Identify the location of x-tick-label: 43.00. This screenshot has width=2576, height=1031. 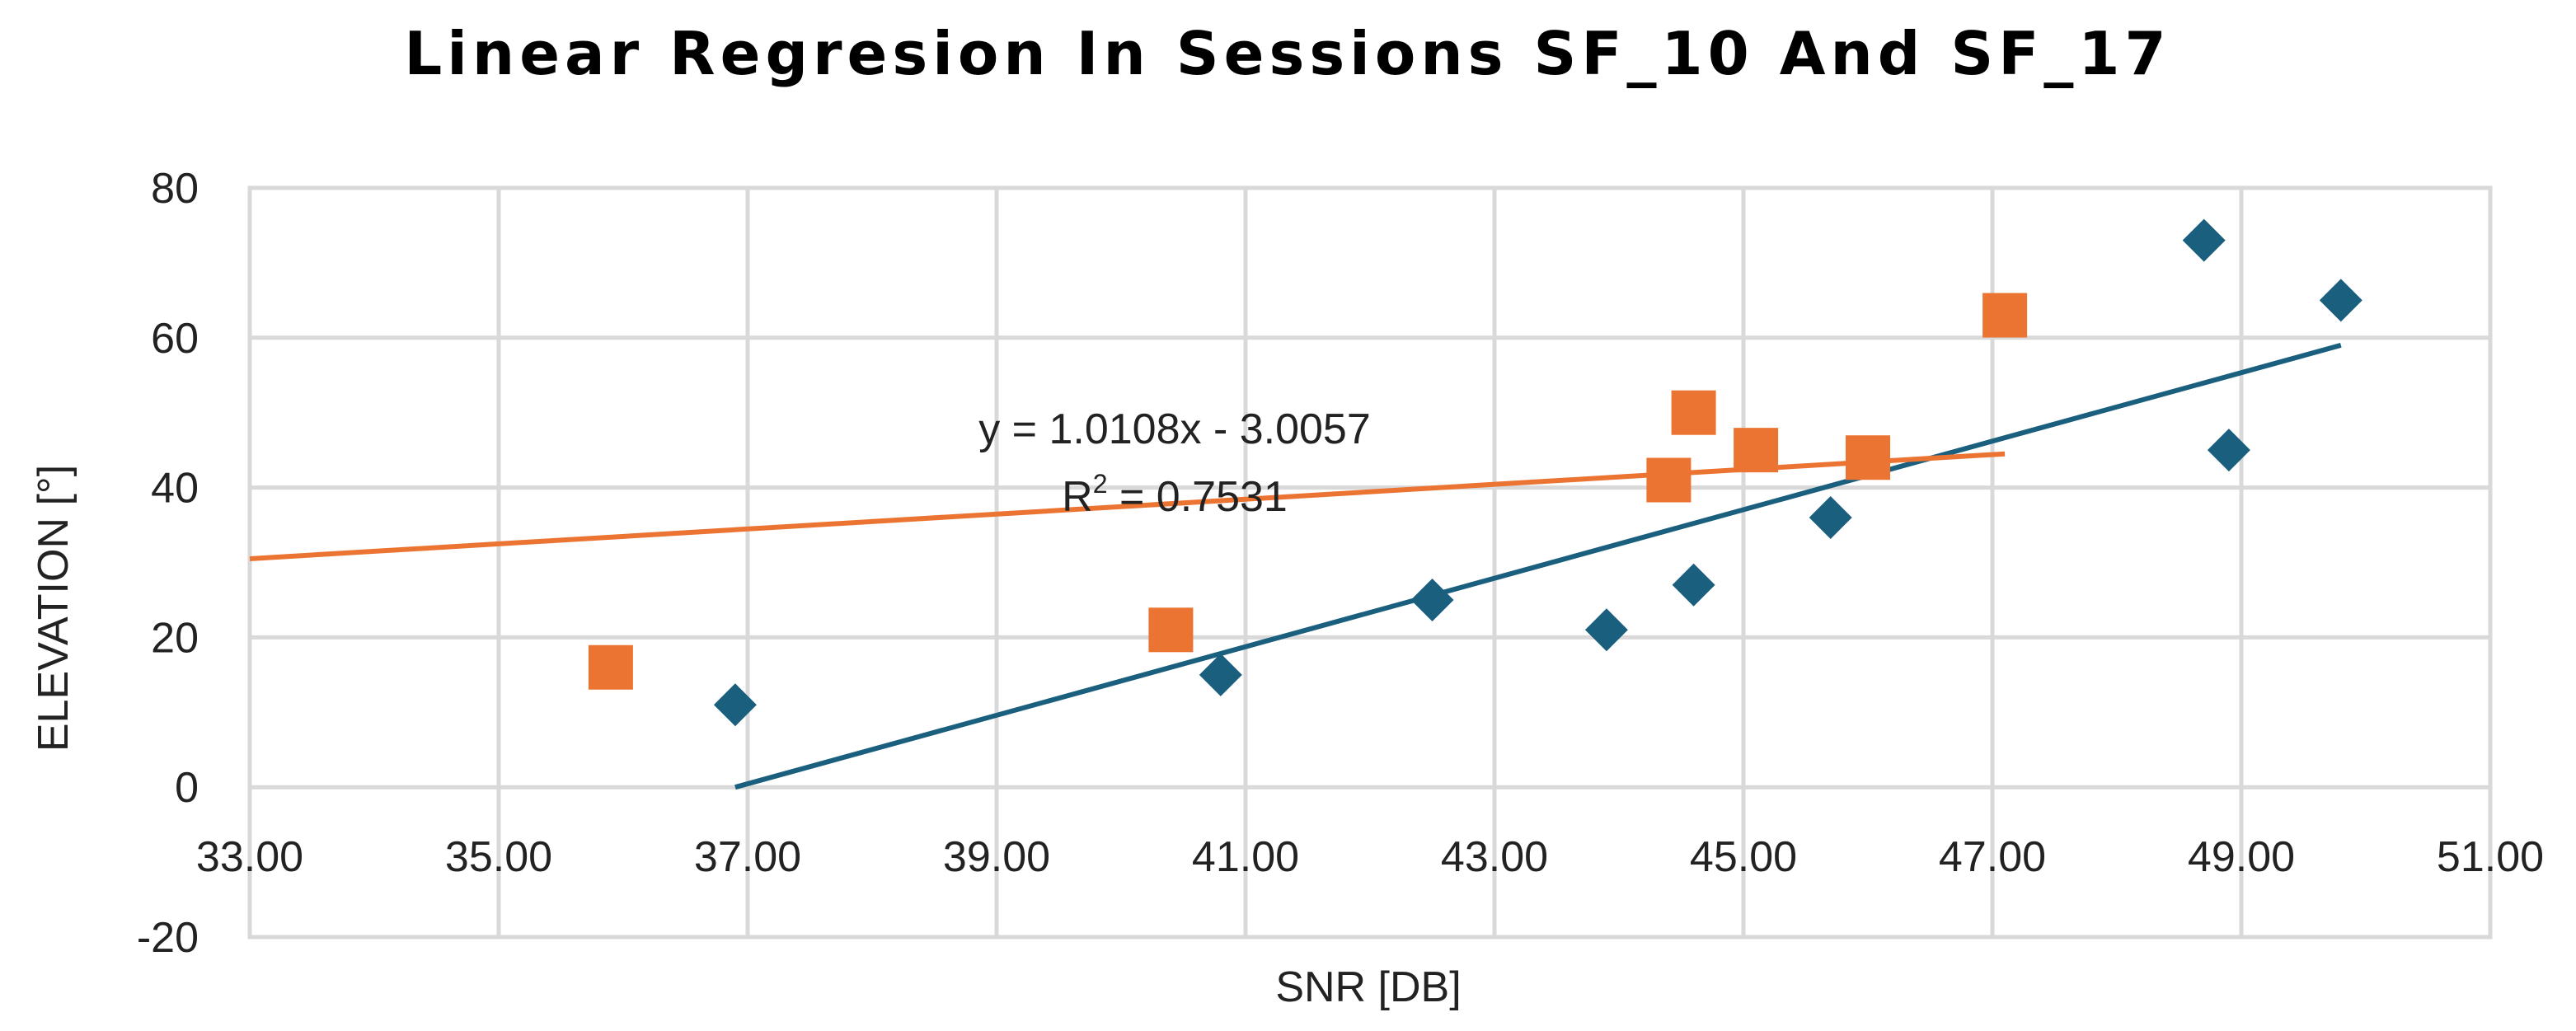
(1495, 857).